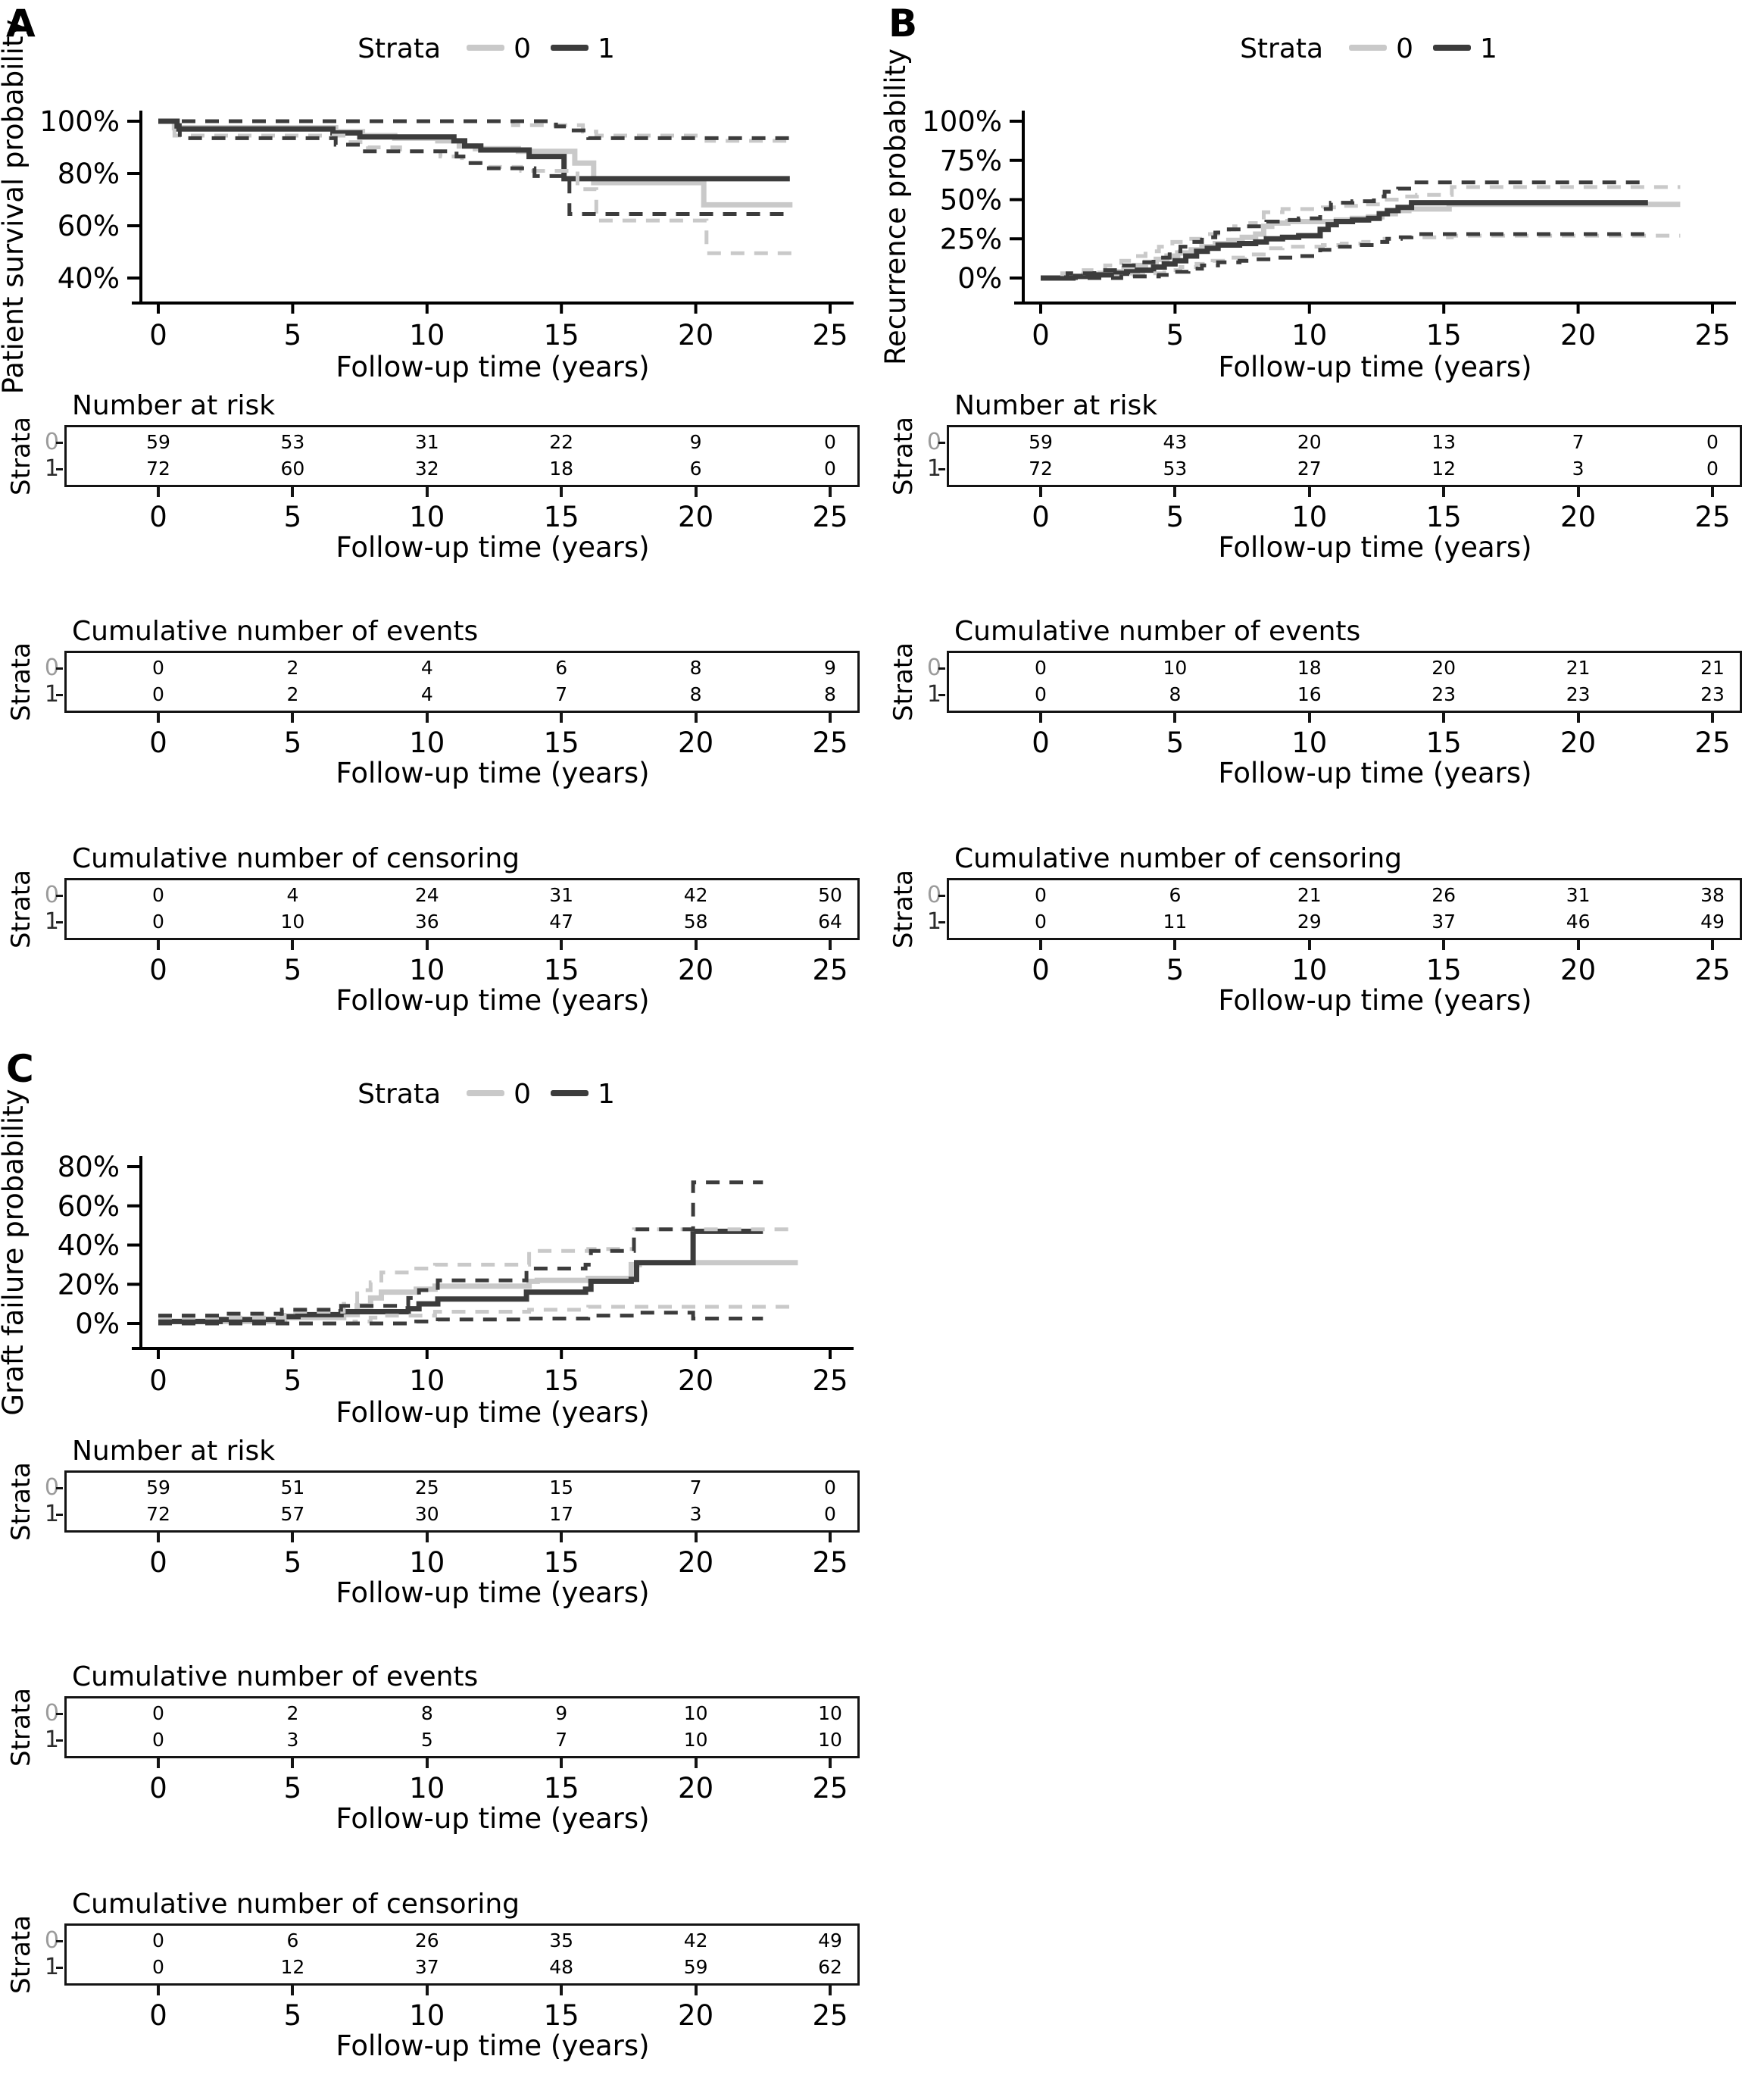 Image resolution: width=1764 pixels, height=2078 pixels. I want to click on y-tick-label: 100%, so click(962, 121).